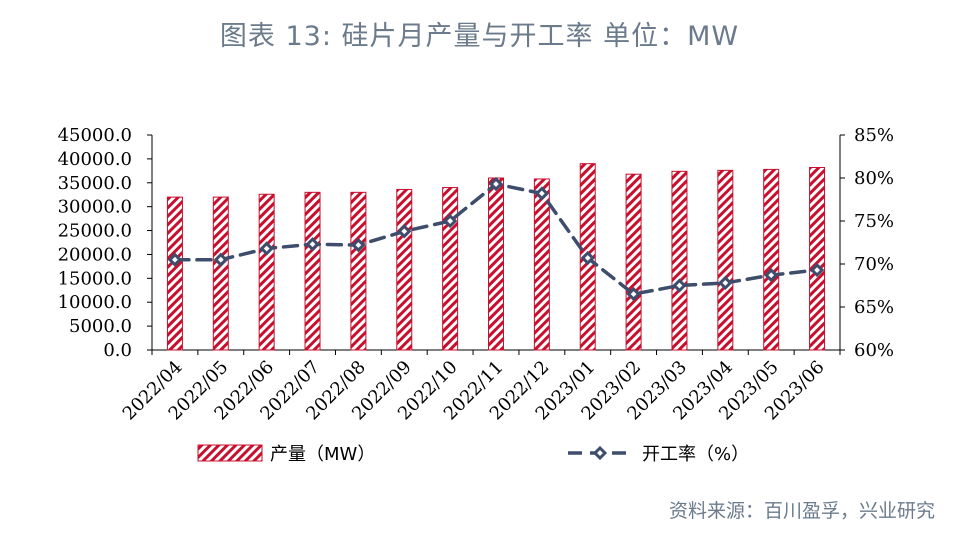 This screenshot has height=539, width=959. I want to click on chart-title: 图表 13: 硅片月产量与开工率 单位：MW, so click(479, 36).